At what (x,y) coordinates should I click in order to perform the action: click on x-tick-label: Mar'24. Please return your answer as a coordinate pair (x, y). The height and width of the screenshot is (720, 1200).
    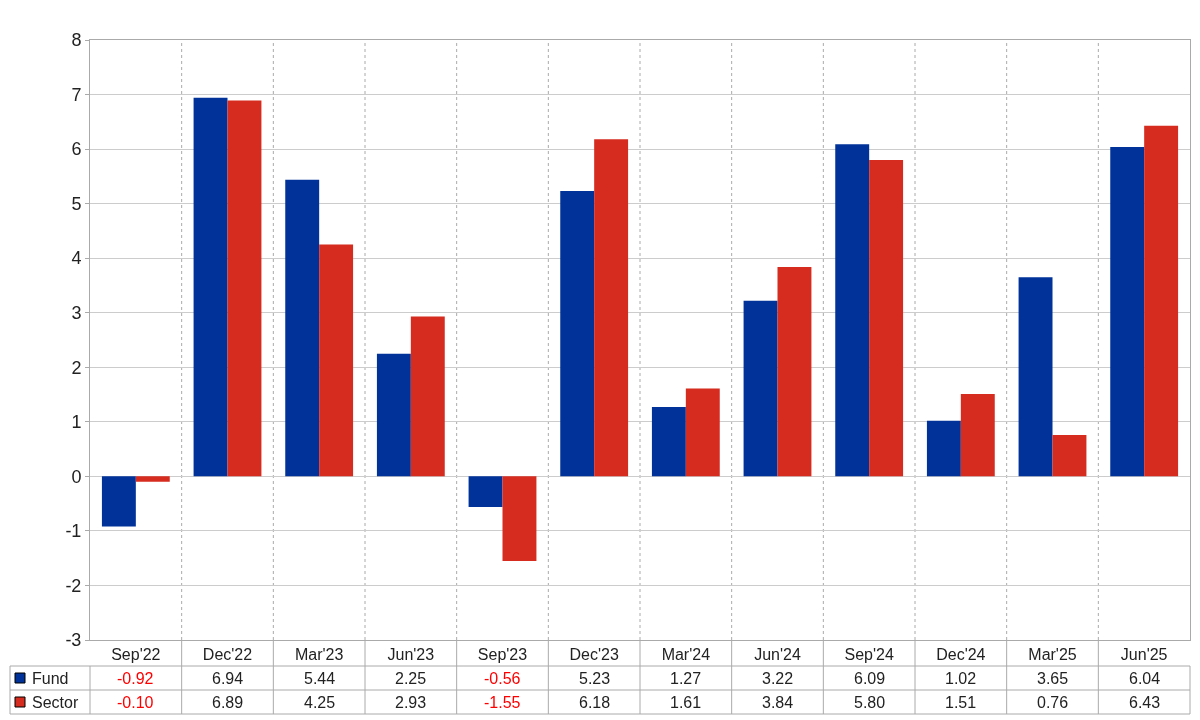
    Looking at the image, I should click on (686, 655).